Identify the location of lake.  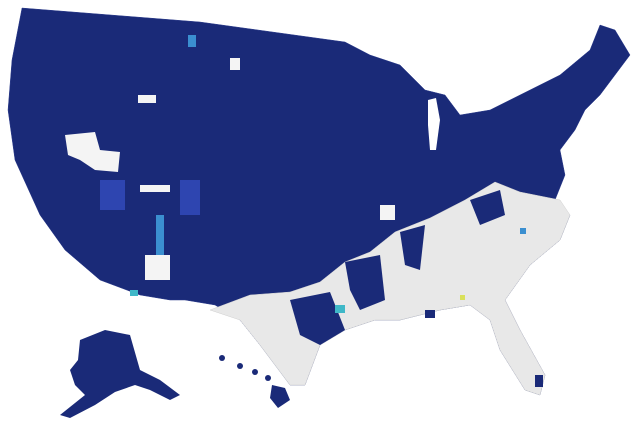
(434, 124).